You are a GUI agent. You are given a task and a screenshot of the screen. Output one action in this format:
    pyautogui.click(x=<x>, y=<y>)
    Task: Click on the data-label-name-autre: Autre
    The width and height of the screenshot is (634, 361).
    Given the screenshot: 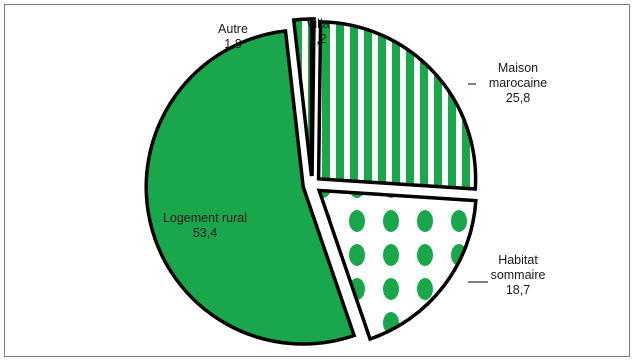 What is the action you would take?
    pyautogui.click(x=233, y=29)
    